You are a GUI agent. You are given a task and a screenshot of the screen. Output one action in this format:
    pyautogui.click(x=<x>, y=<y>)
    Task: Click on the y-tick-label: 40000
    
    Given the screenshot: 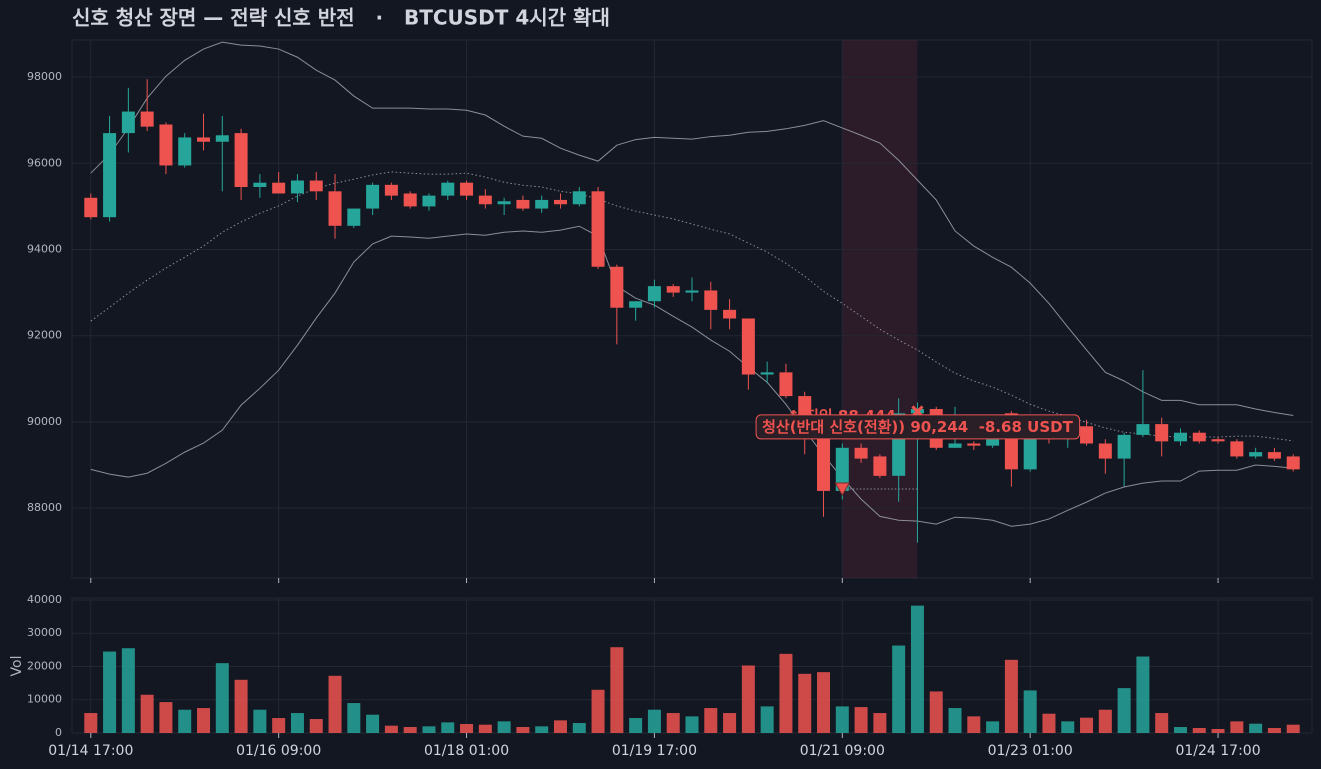 What is the action you would take?
    pyautogui.click(x=44, y=599)
    